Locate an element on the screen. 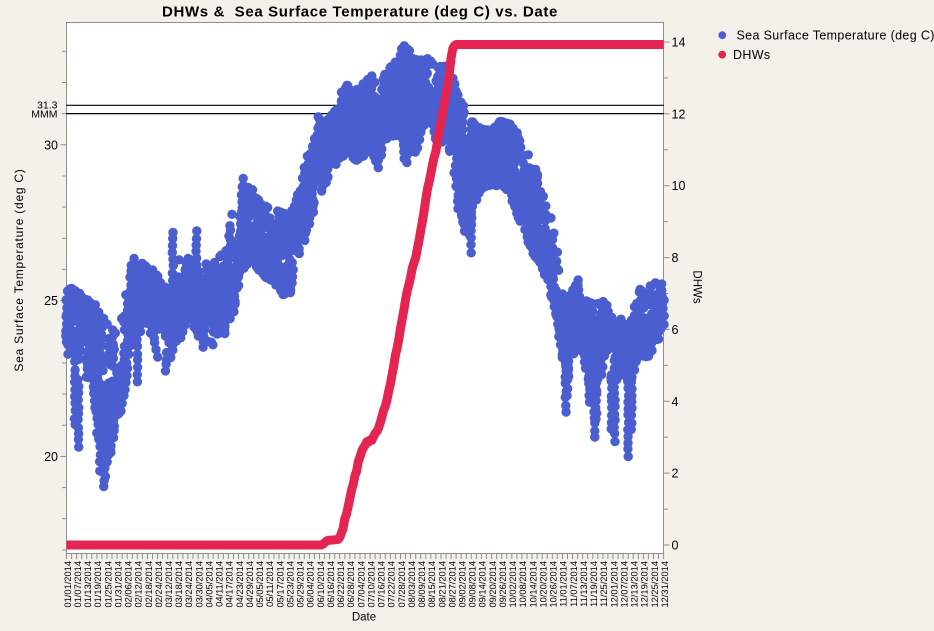 The image size is (934, 631). svg-text: 08/15/2014 is located at coordinates (432, 584).